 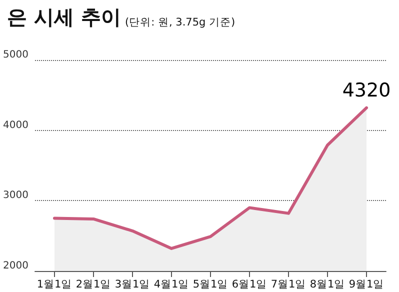 I want to click on y-tick-label: 5000, so click(x=15, y=55).